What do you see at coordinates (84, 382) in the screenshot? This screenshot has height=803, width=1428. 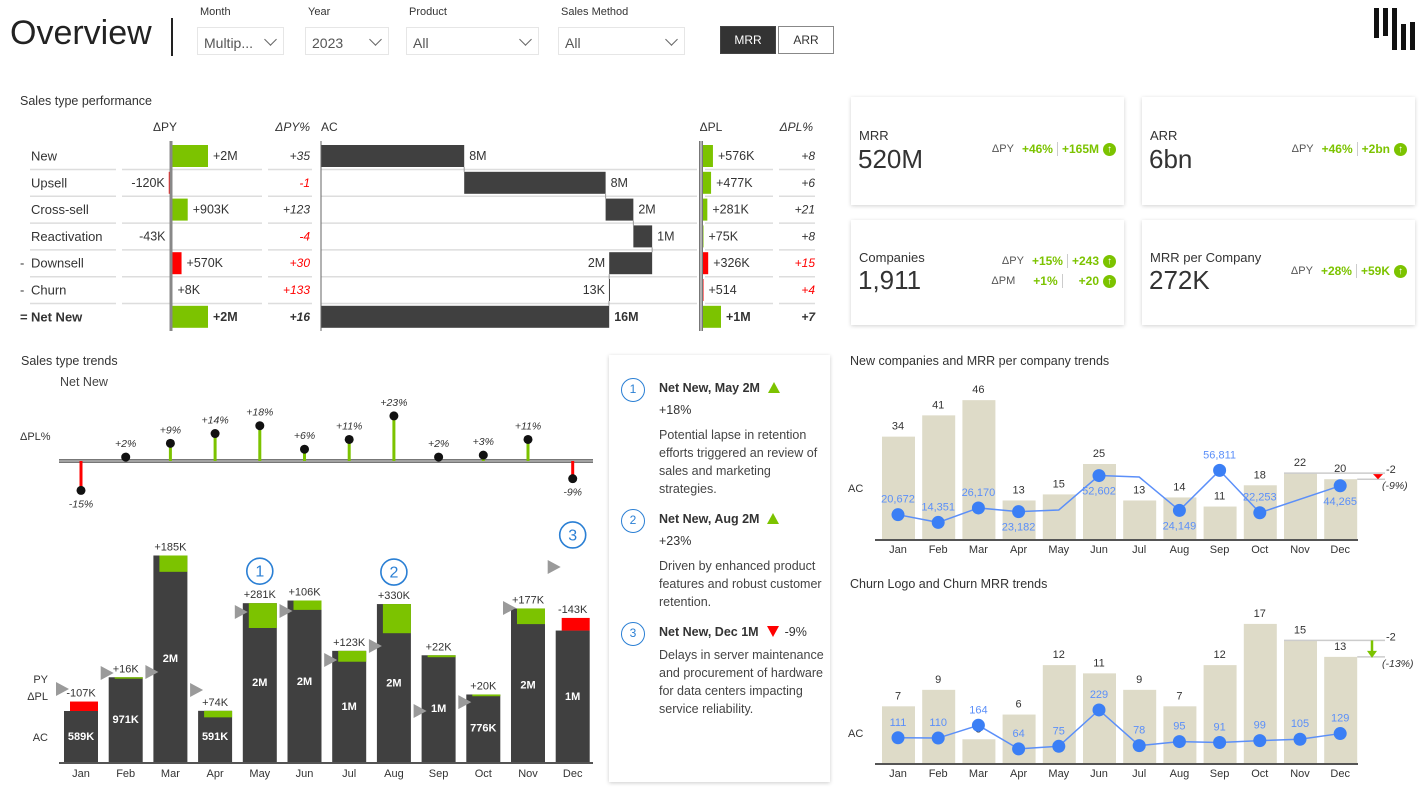 I see `net-new-subtitle: Net New` at bounding box center [84, 382].